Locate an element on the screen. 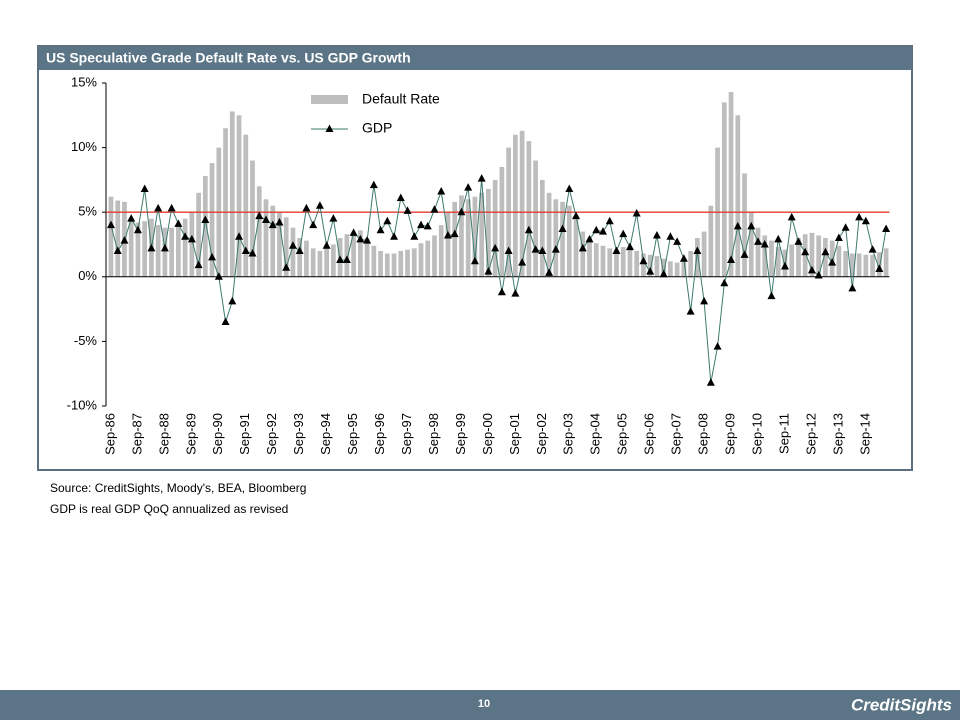  footer-bar is located at coordinates (480, 705).